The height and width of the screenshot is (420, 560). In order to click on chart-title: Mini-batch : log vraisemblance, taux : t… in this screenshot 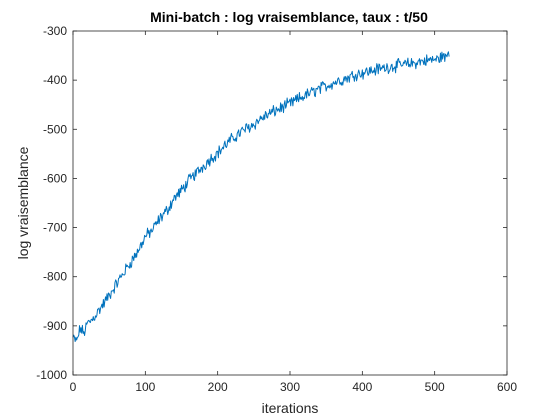, I will do `click(289, 17)`.